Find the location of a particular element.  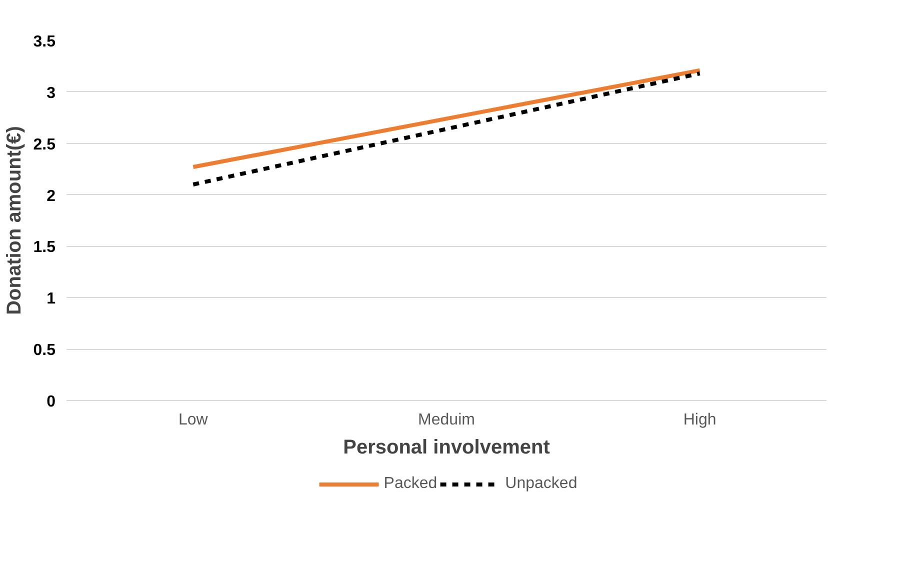

legend-label: Unpacked is located at coordinates (541, 483).